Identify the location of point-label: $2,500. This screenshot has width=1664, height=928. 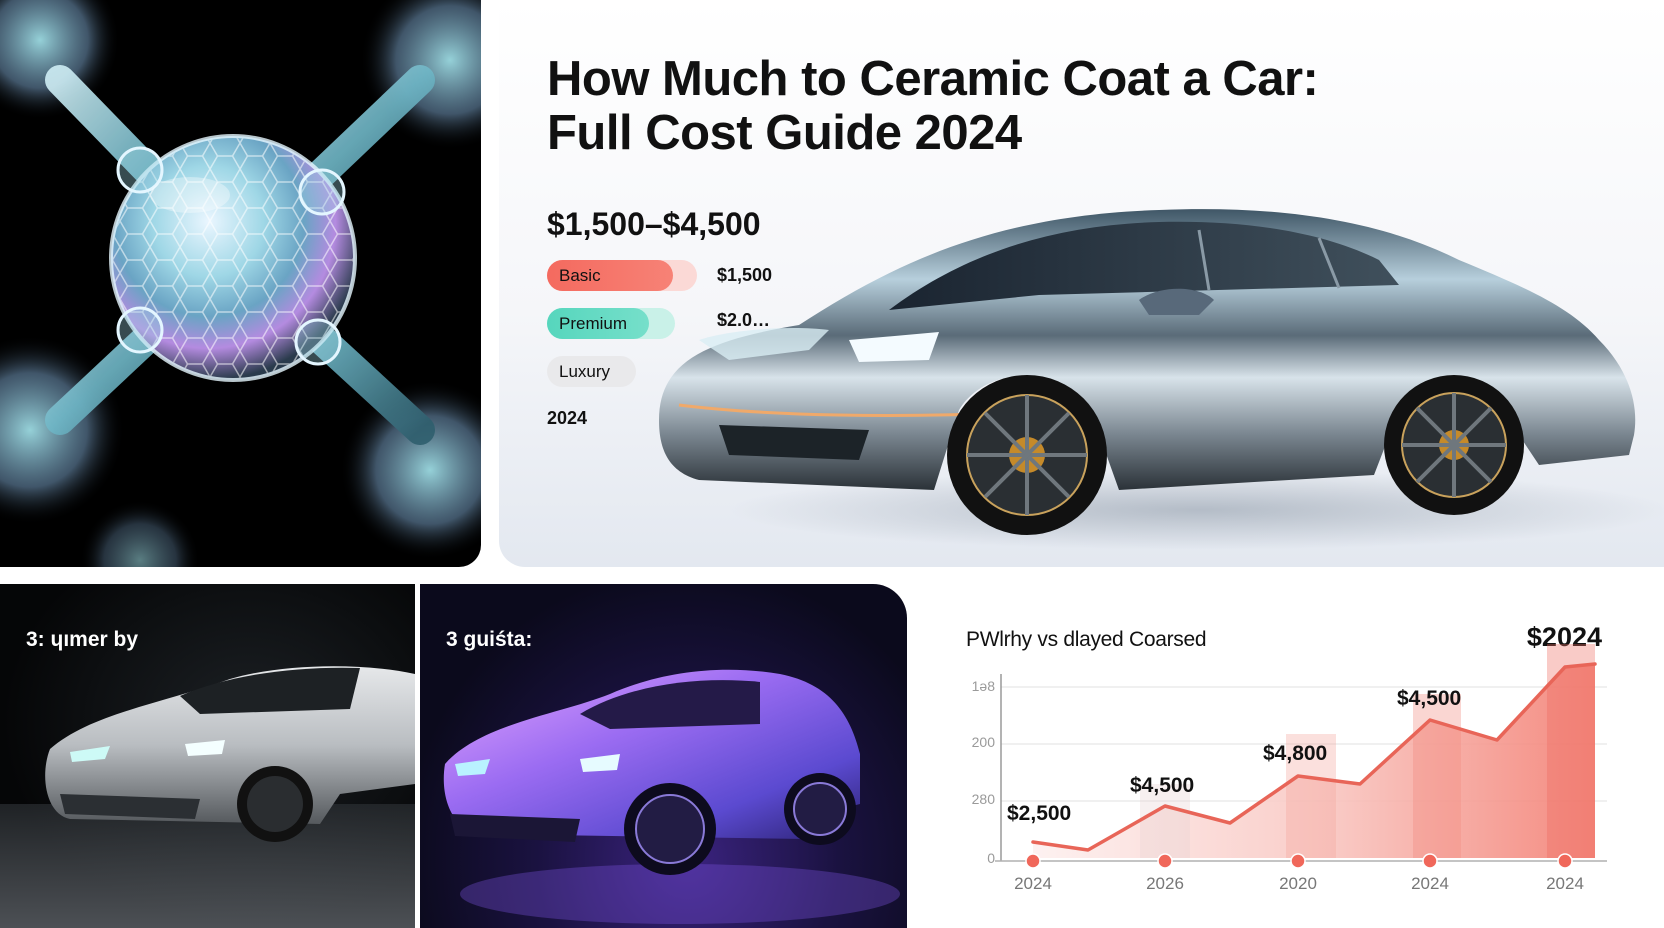
(1039, 813).